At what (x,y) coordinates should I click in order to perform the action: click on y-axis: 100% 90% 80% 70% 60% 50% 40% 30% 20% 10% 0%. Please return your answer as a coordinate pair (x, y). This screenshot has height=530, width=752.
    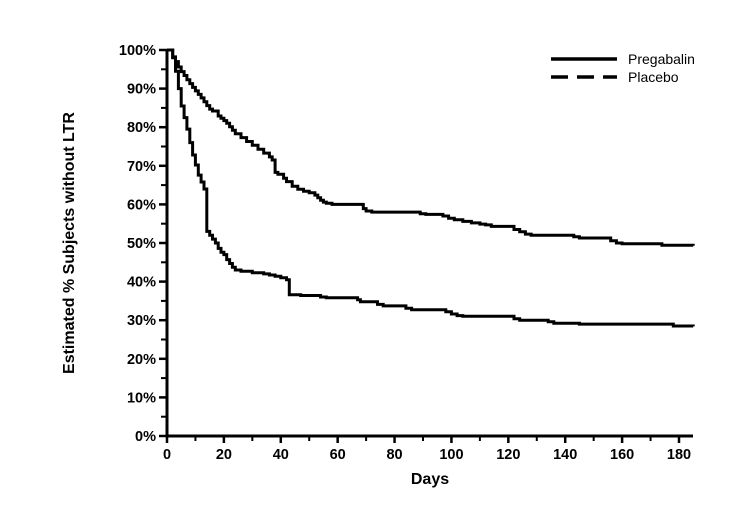
    Looking at the image, I should click on (144, 244).